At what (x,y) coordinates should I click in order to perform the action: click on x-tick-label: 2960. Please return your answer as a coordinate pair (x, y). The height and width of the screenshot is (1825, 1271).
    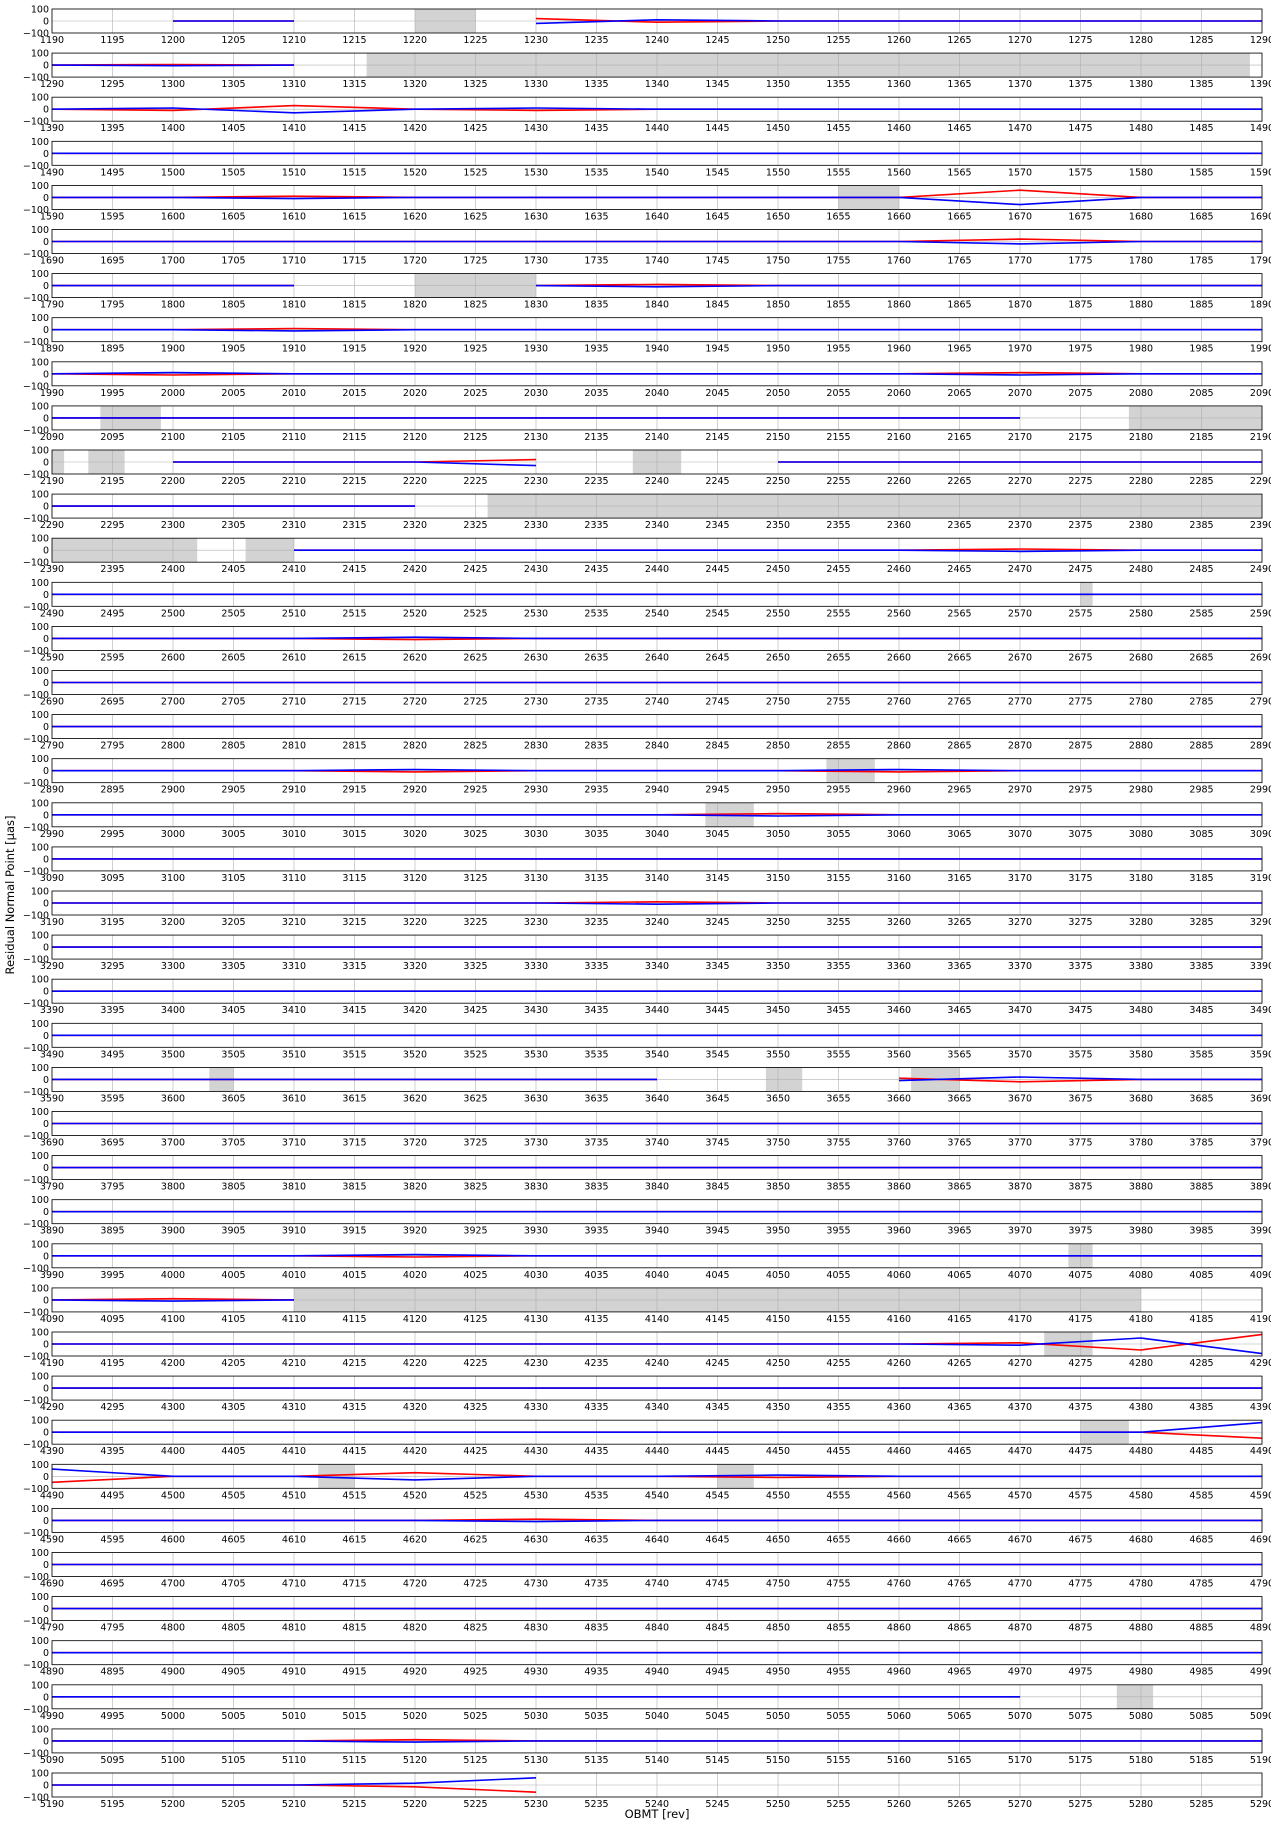
    Looking at the image, I should click on (899, 790).